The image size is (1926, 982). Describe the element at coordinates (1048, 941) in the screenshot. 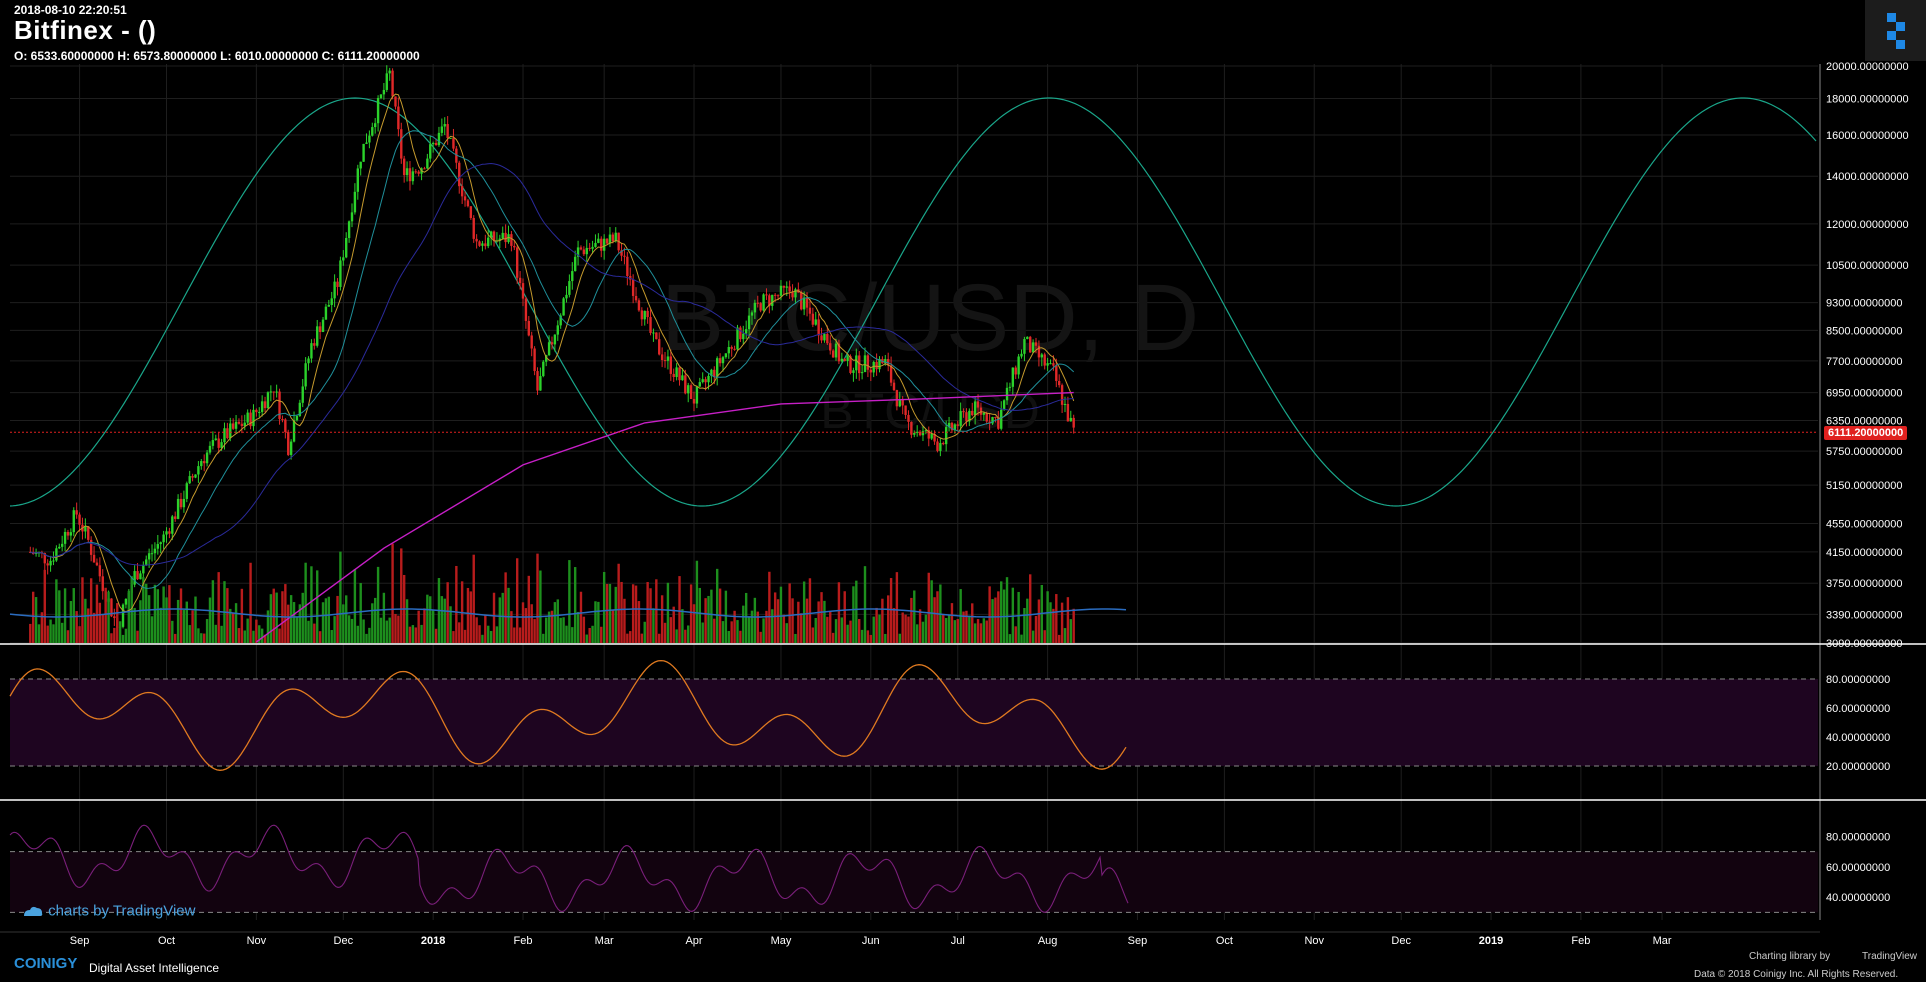

I see `time-axis-label: Aug` at that location.